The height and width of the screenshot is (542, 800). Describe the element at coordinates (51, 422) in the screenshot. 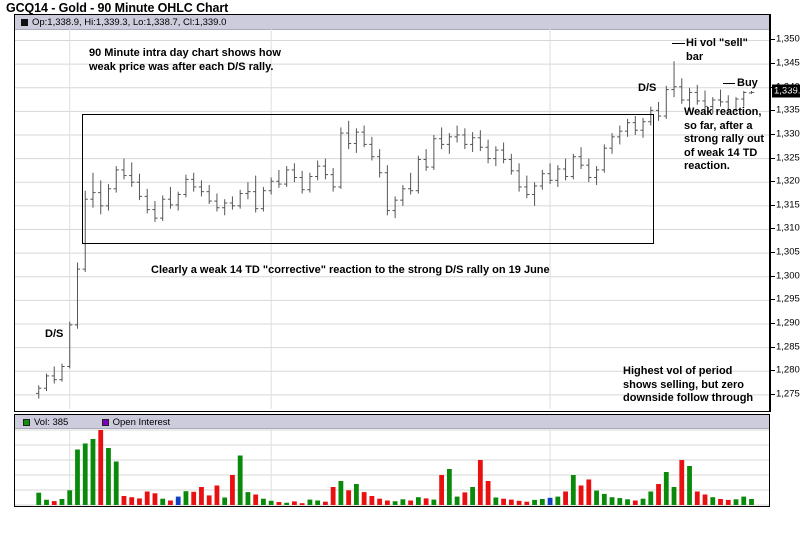

I see `volume-legend-label: Vol: 385` at that location.